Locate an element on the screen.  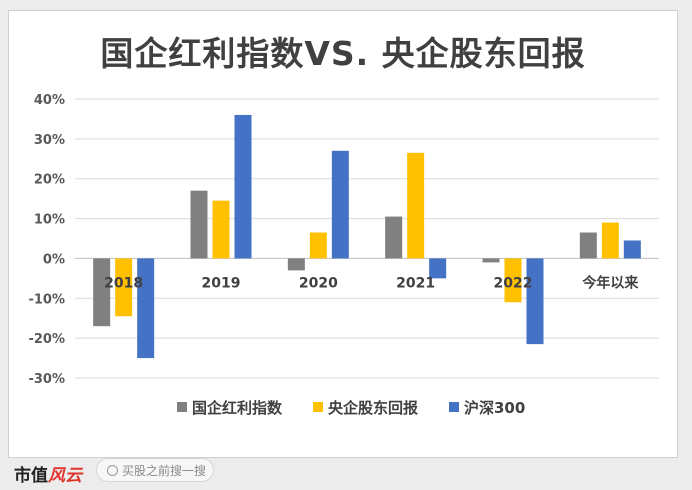
y-tick-label: 20% is located at coordinates (49, 180).